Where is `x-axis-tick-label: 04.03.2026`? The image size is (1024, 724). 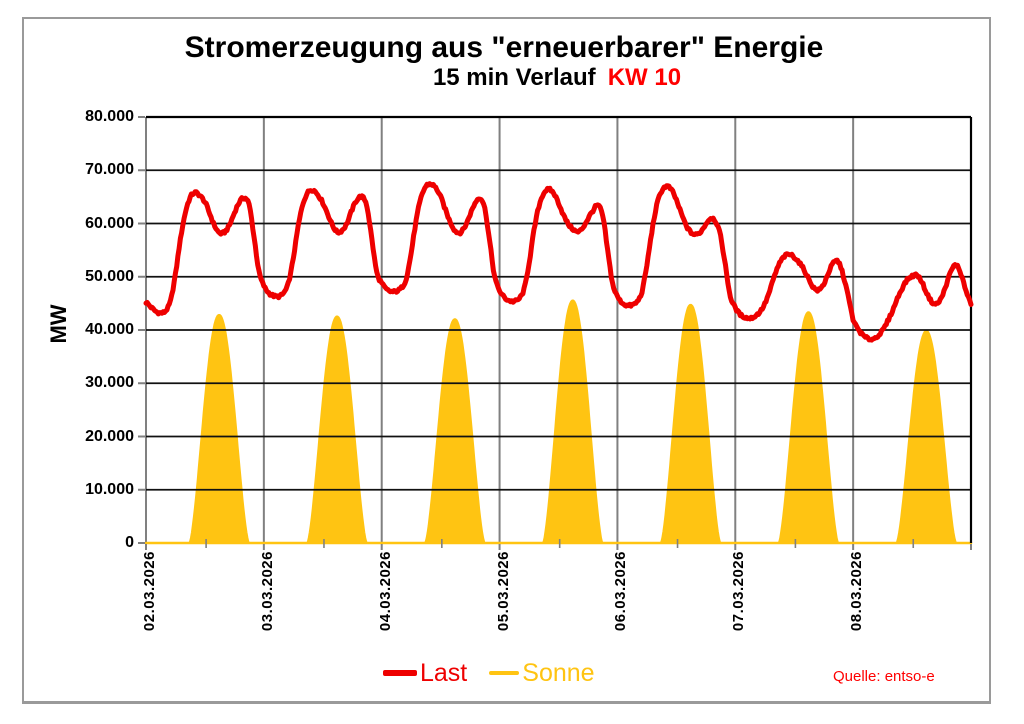
x-axis-tick-label: 04.03.2026 is located at coordinates (385, 591).